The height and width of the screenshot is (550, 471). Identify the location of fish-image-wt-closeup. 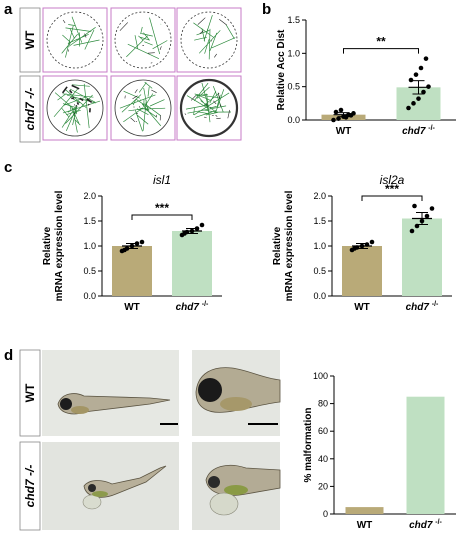
(236, 393).